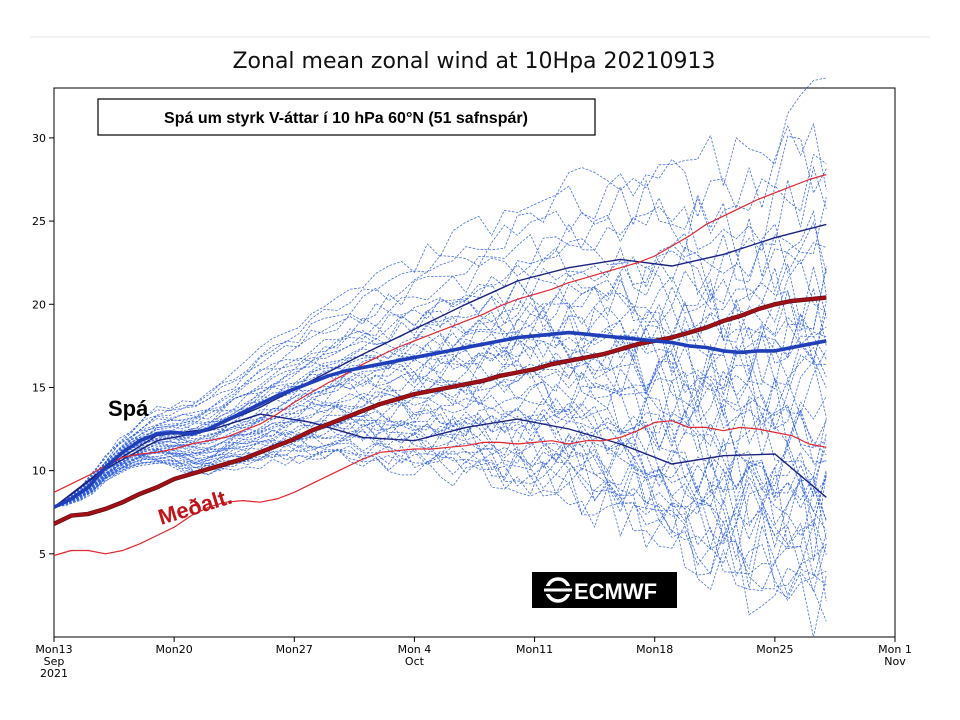 This screenshot has width=960, height=720. I want to click on y-tick-label: 10, so click(39, 471).